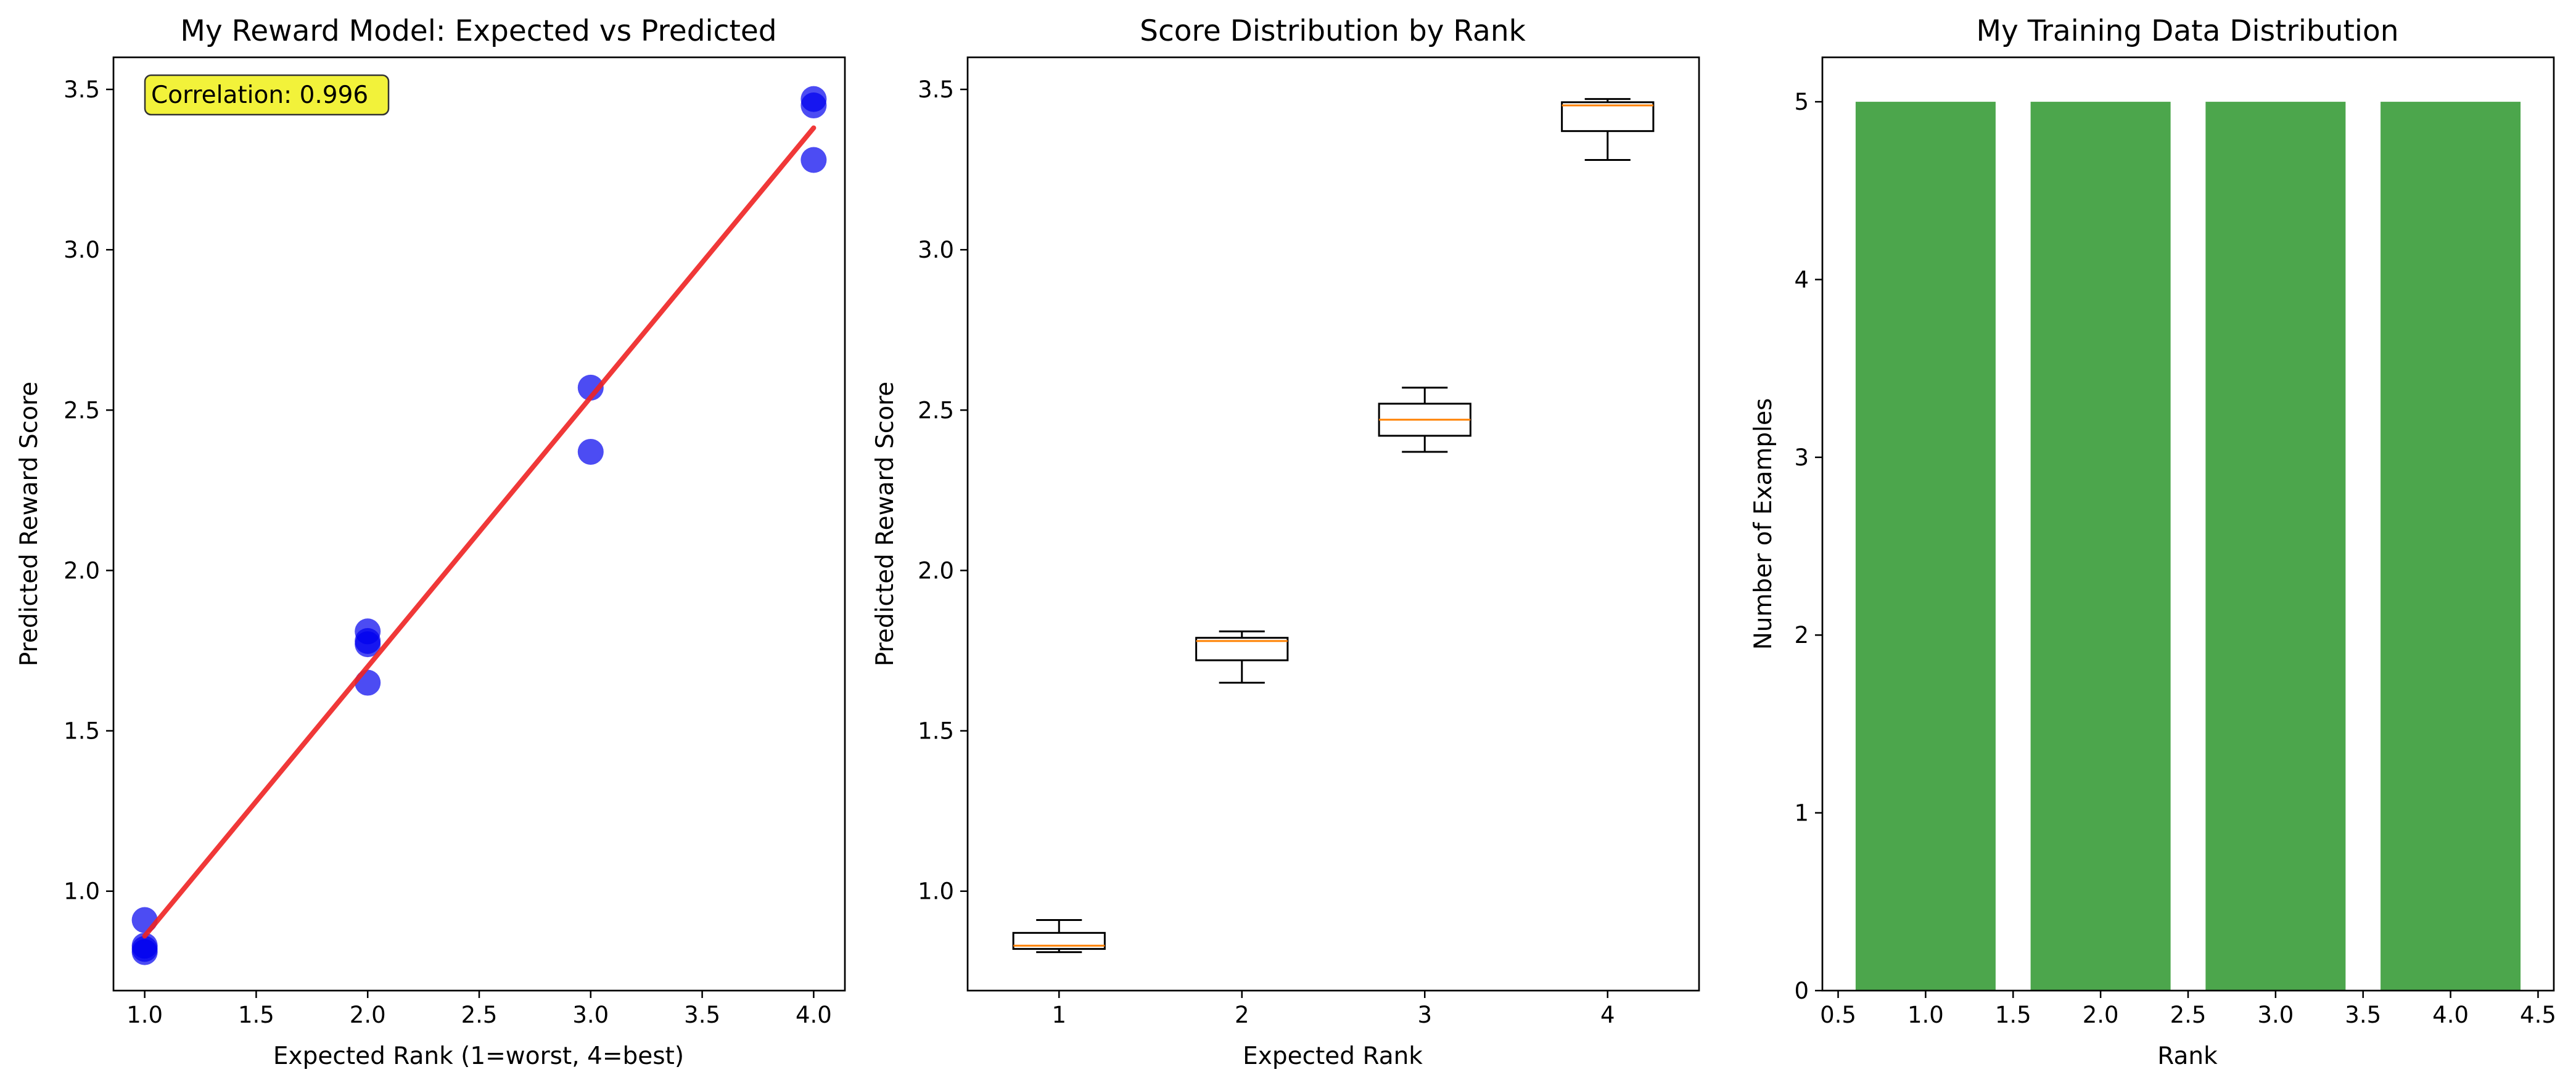 The image size is (2576, 1088). What do you see at coordinates (259, 95) in the screenshot?
I see `annotation-text: Correlation: 0.996` at bounding box center [259, 95].